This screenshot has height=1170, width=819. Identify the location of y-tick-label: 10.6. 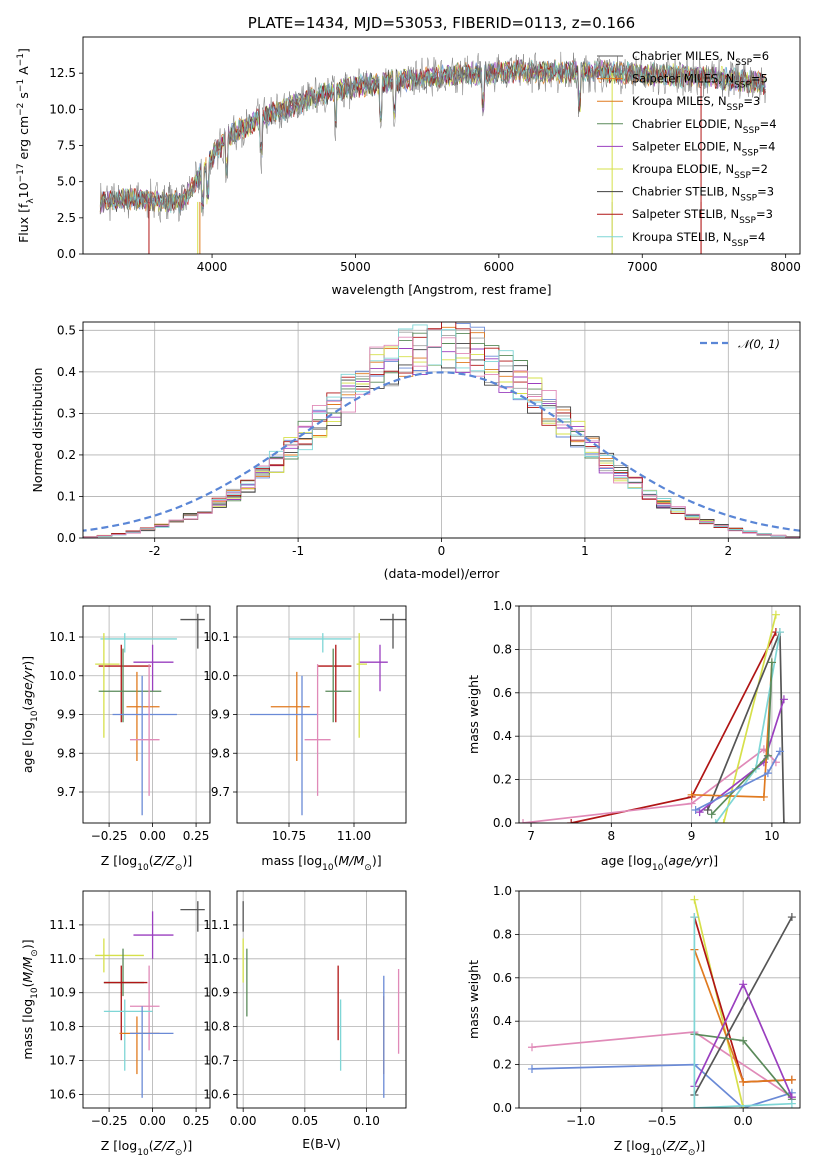
(216, 1094).